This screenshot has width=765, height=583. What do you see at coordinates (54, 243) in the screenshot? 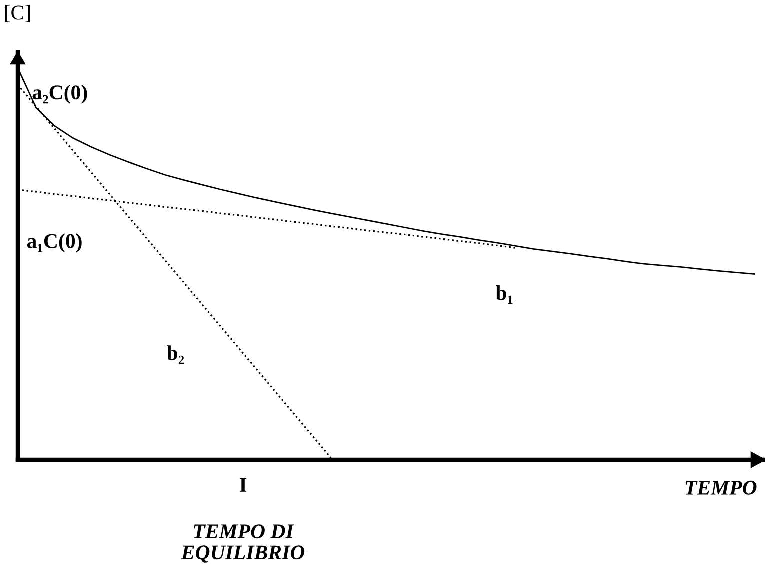
I see `annotation: a₁C(0)` at bounding box center [54, 243].